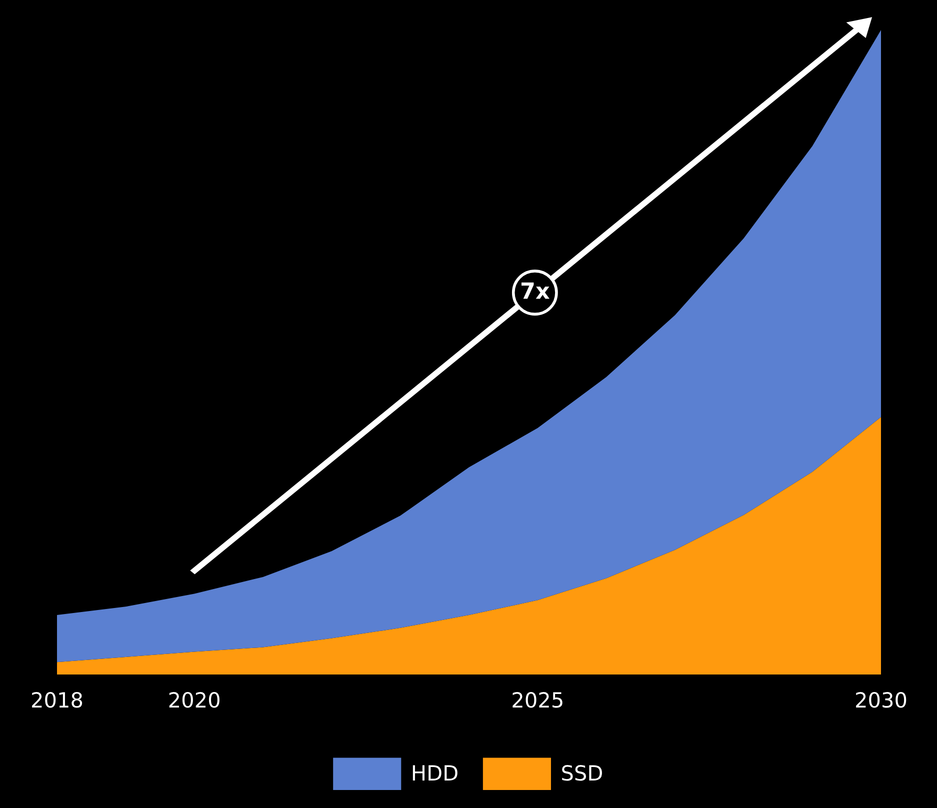 Image resolution: width=937 pixels, height=808 pixels. Describe the element at coordinates (881, 700) in the screenshot. I see `x-tick-label: 2030` at that location.